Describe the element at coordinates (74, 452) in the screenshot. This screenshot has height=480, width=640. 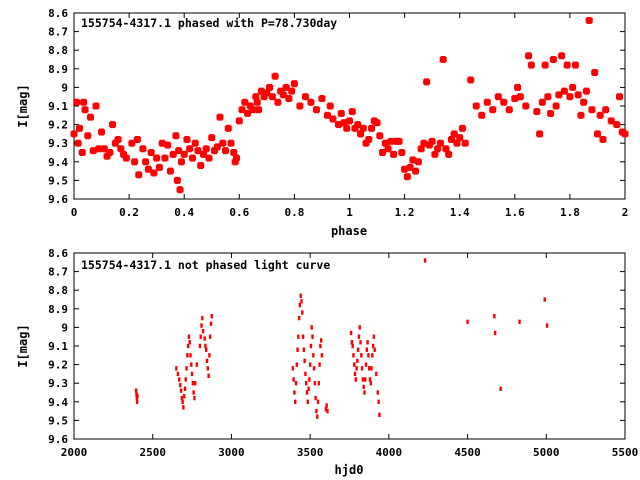
I see `unphased-x-tick-label: 2000` at that location.